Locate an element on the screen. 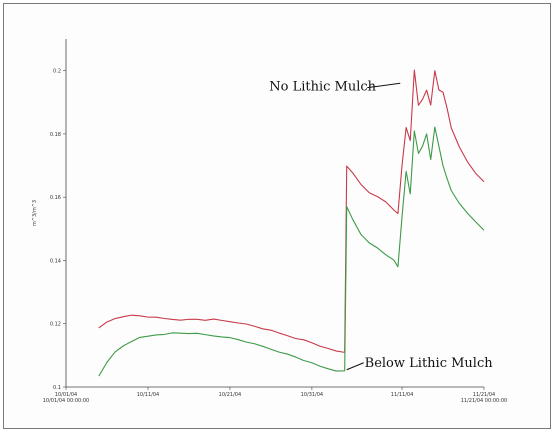 The height and width of the screenshot is (434, 556). x-tick-sublabel: 11/21/04 00:00:00 is located at coordinates (484, 401).